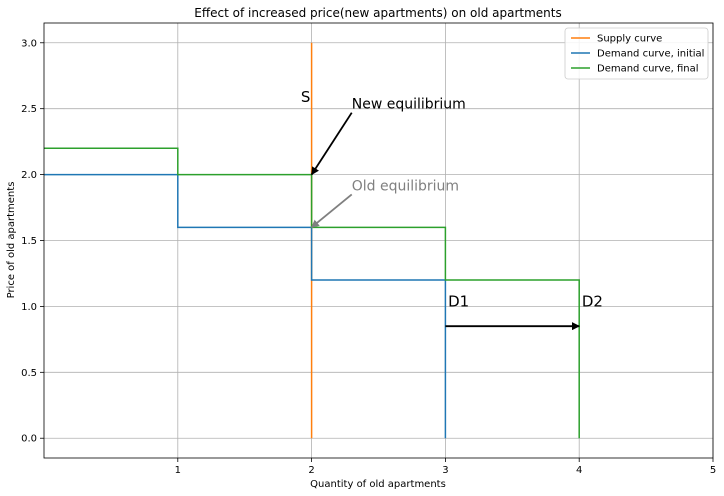 The height and width of the screenshot is (496, 724). Describe the element at coordinates (306, 97) in the screenshot. I see `curve-label-s-label: S` at that location.